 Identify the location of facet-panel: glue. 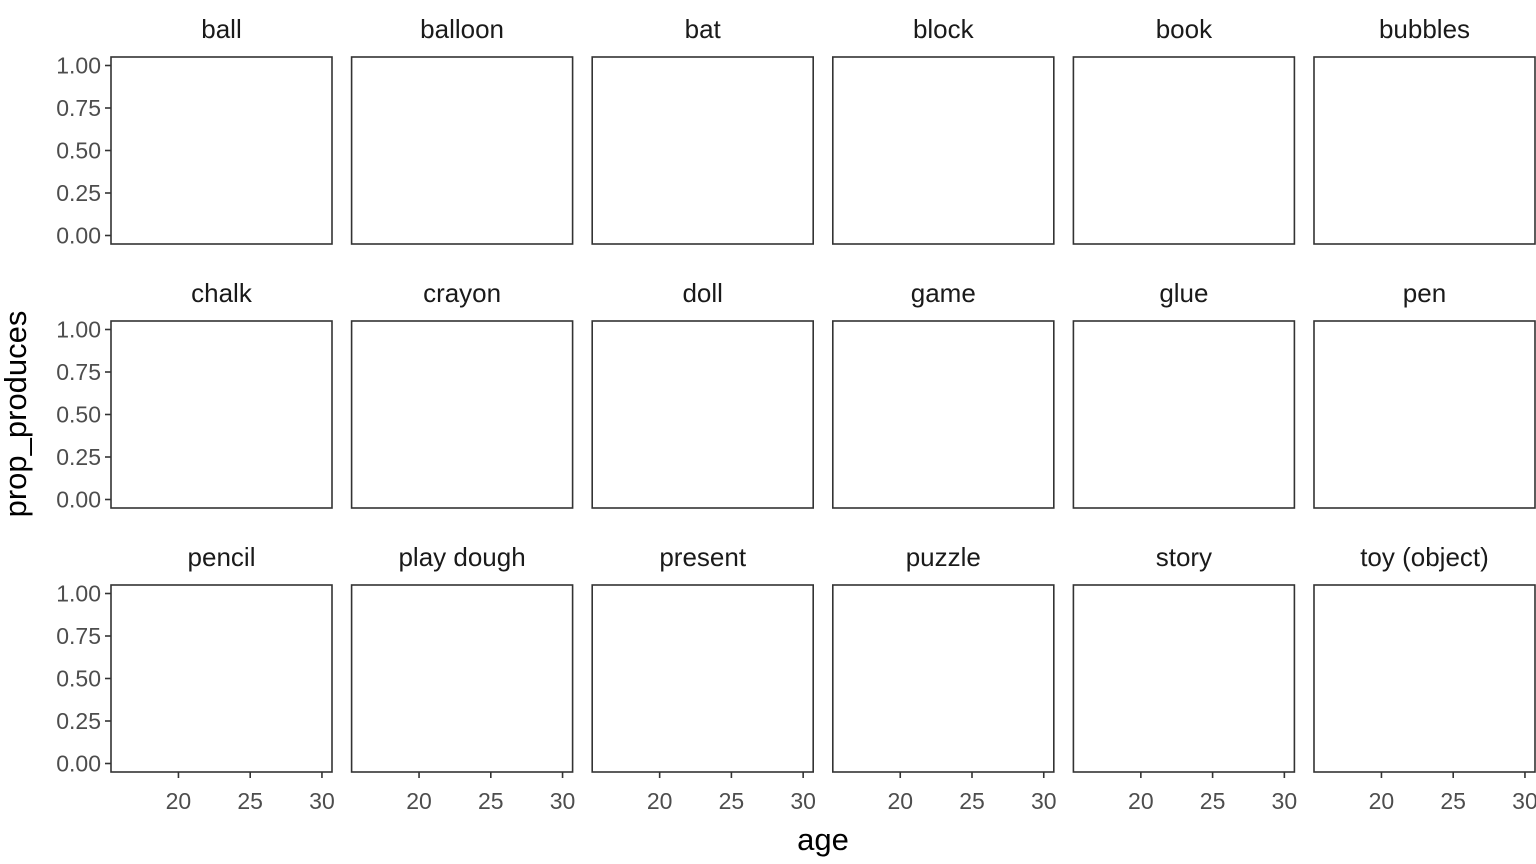
(1184, 393).